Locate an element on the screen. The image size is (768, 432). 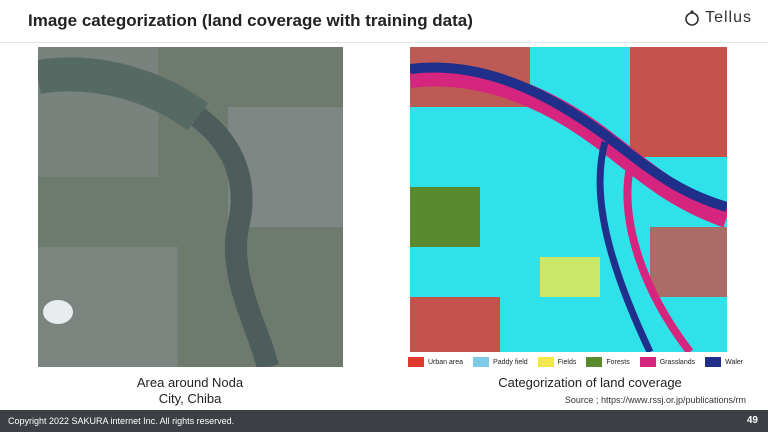
caption-line: City, Chiba is located at coordinates (190, 398).